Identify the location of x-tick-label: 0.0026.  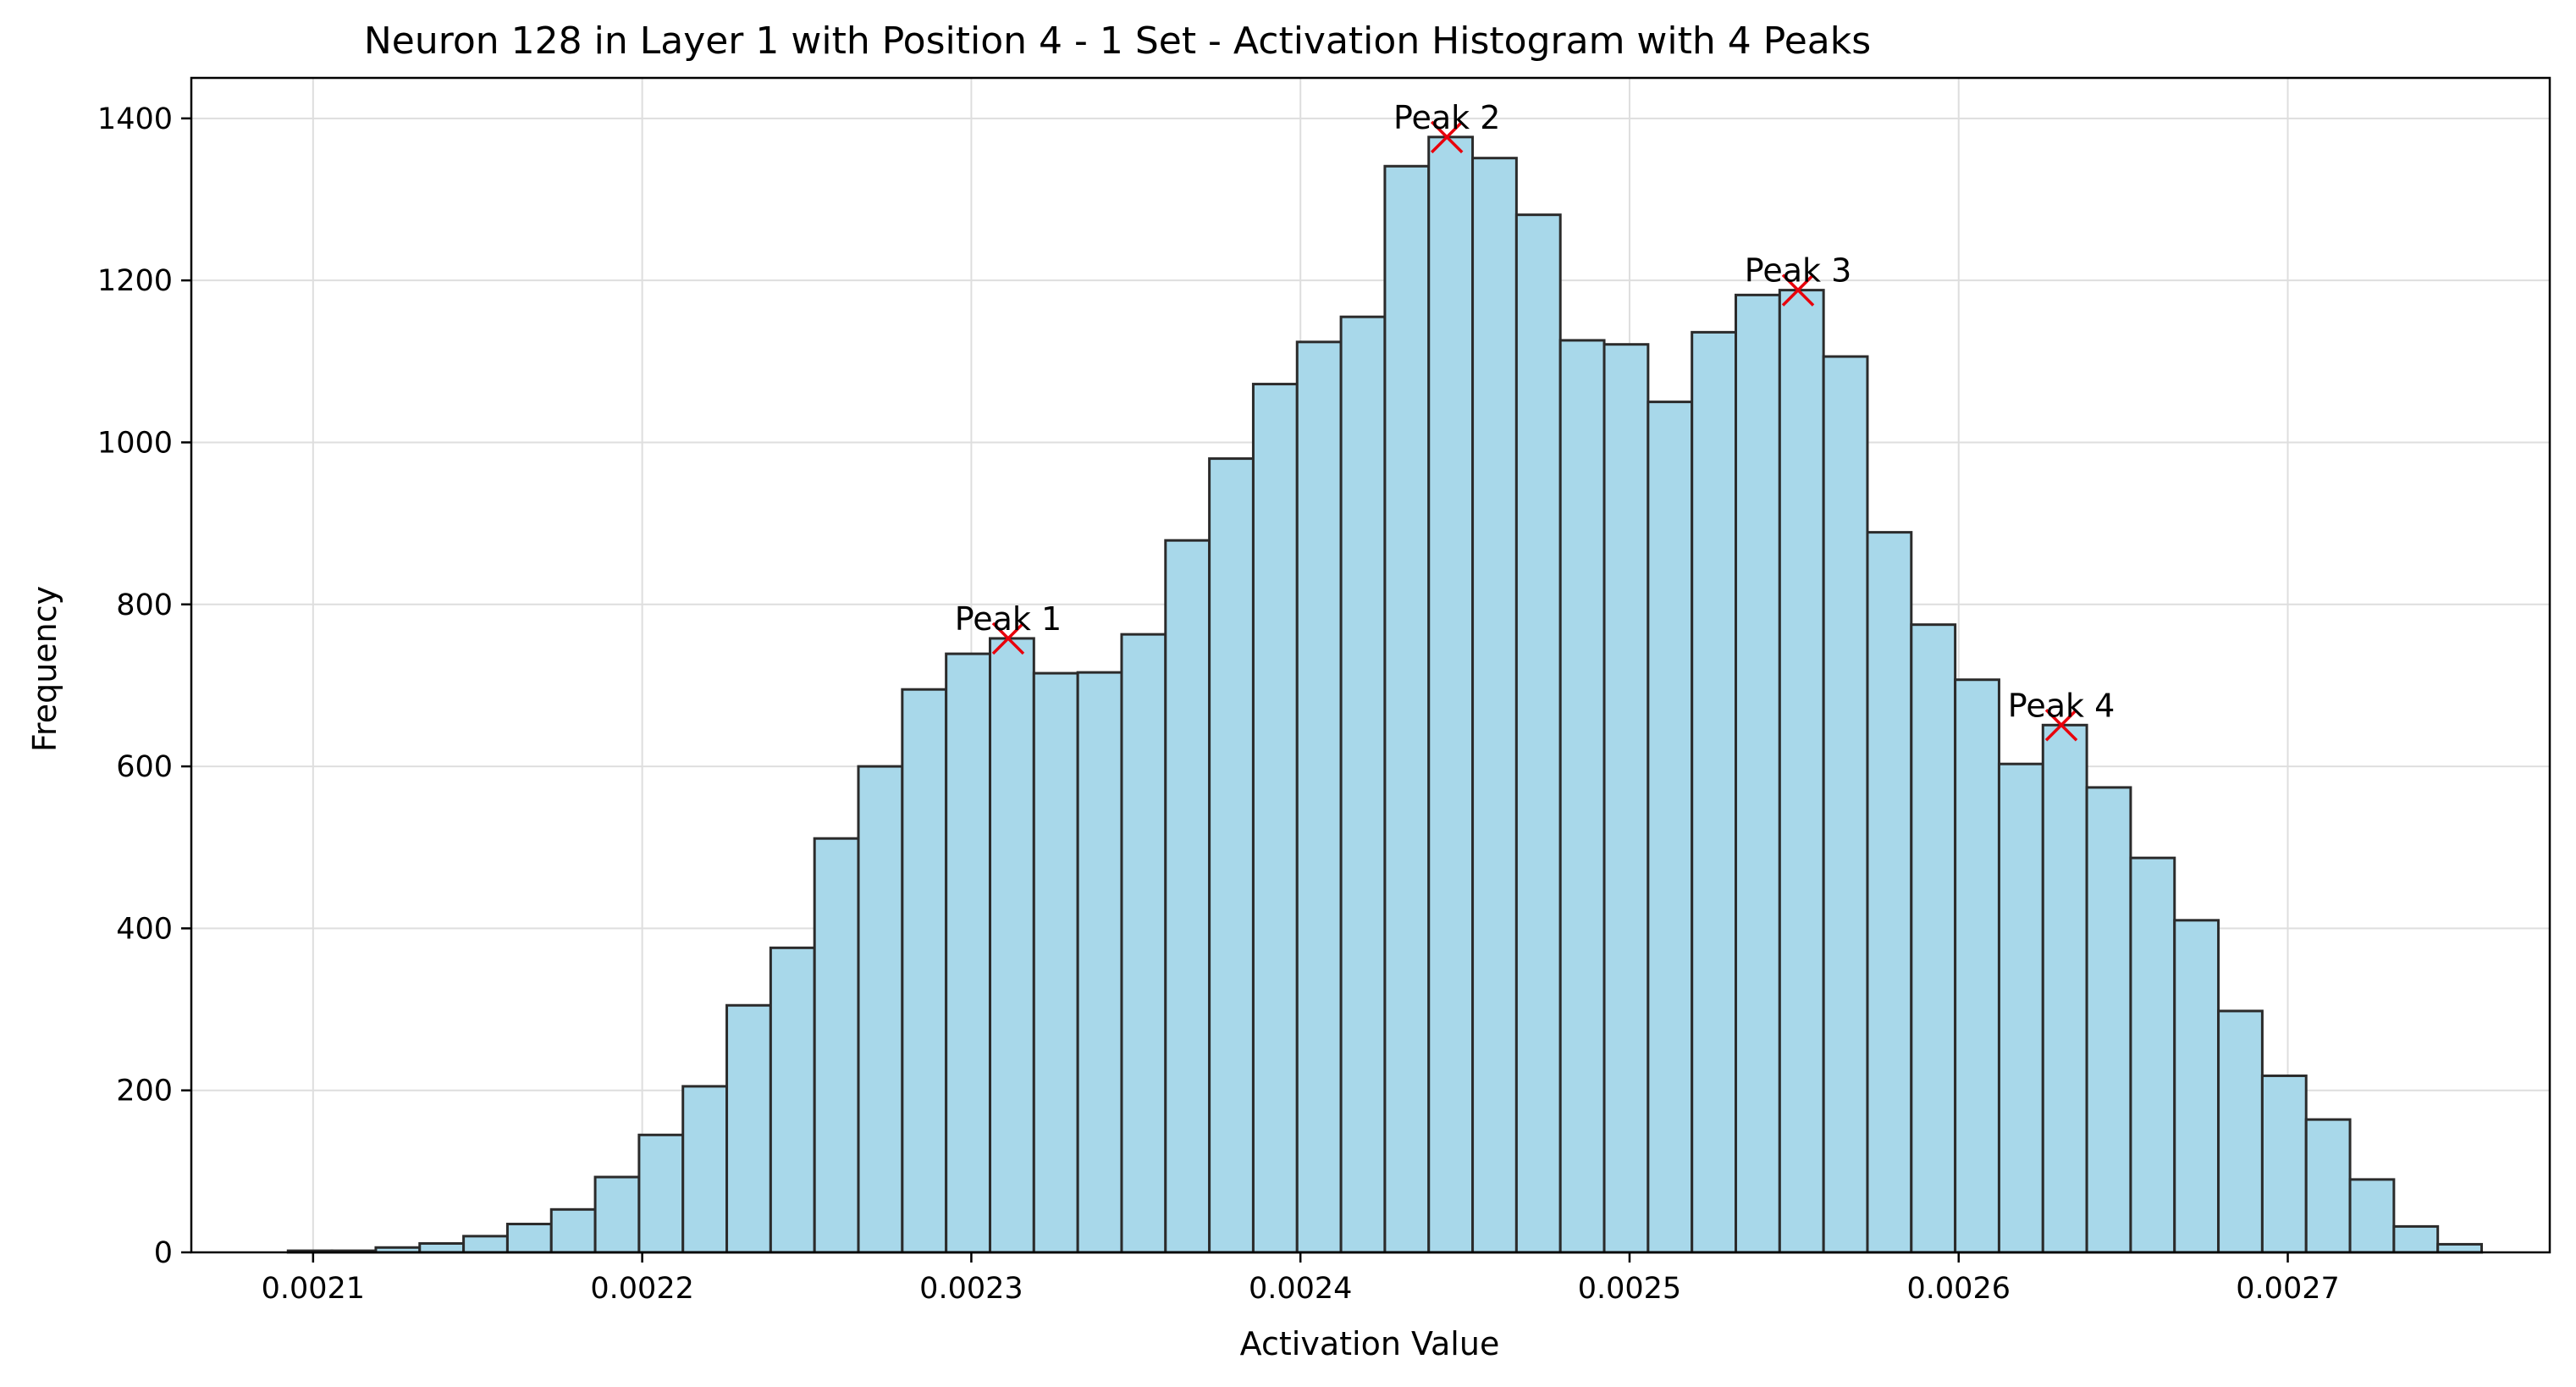
(1959, 1289).